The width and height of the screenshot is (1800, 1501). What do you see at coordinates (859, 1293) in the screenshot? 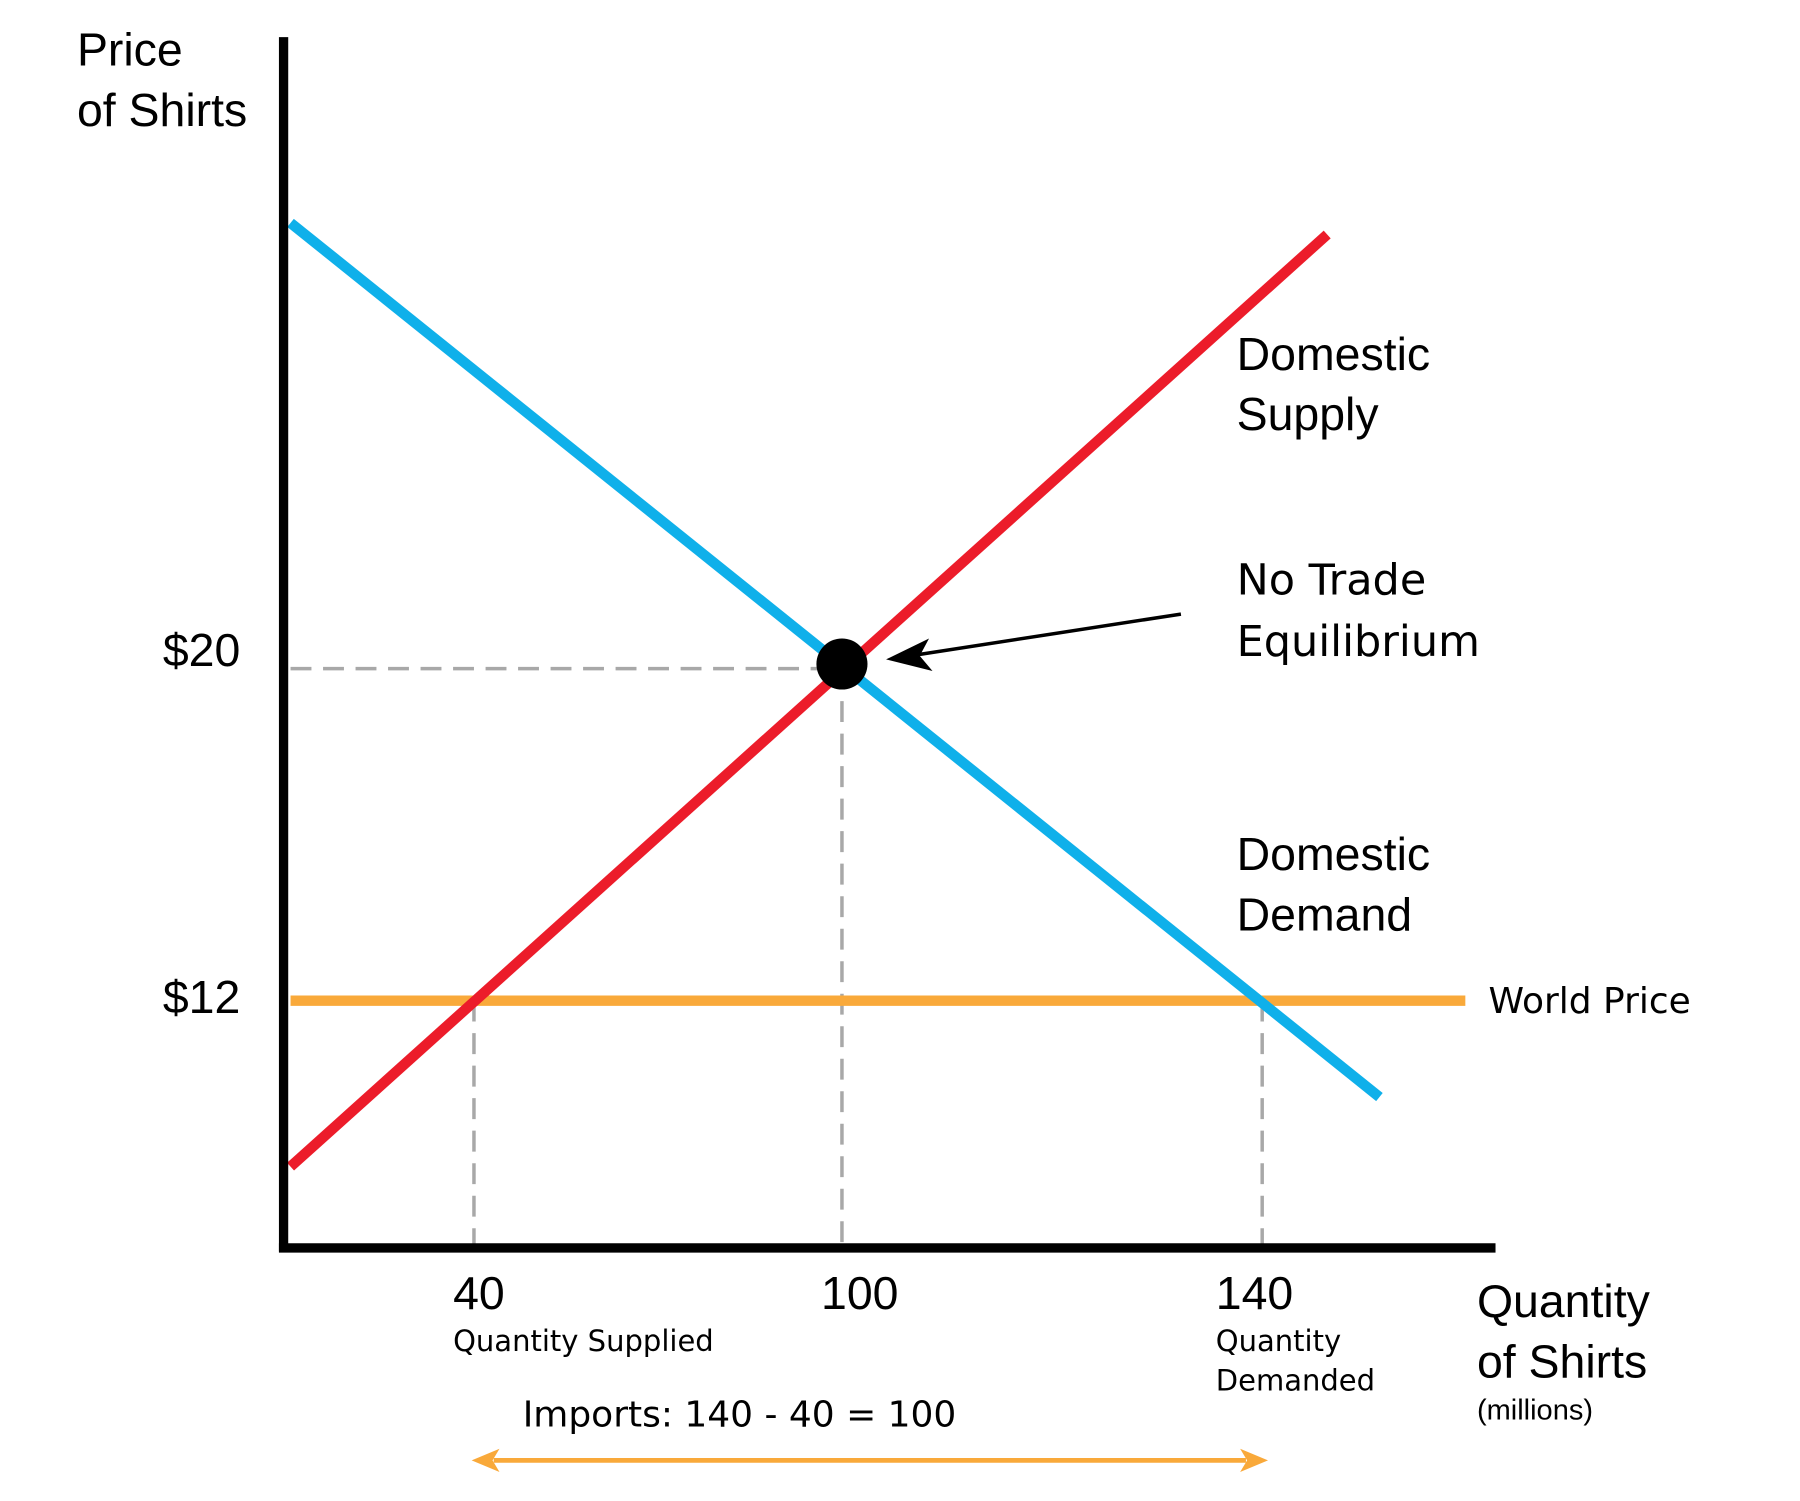
I see `x-tick-label: 100` at bounding box center [859, 1293].